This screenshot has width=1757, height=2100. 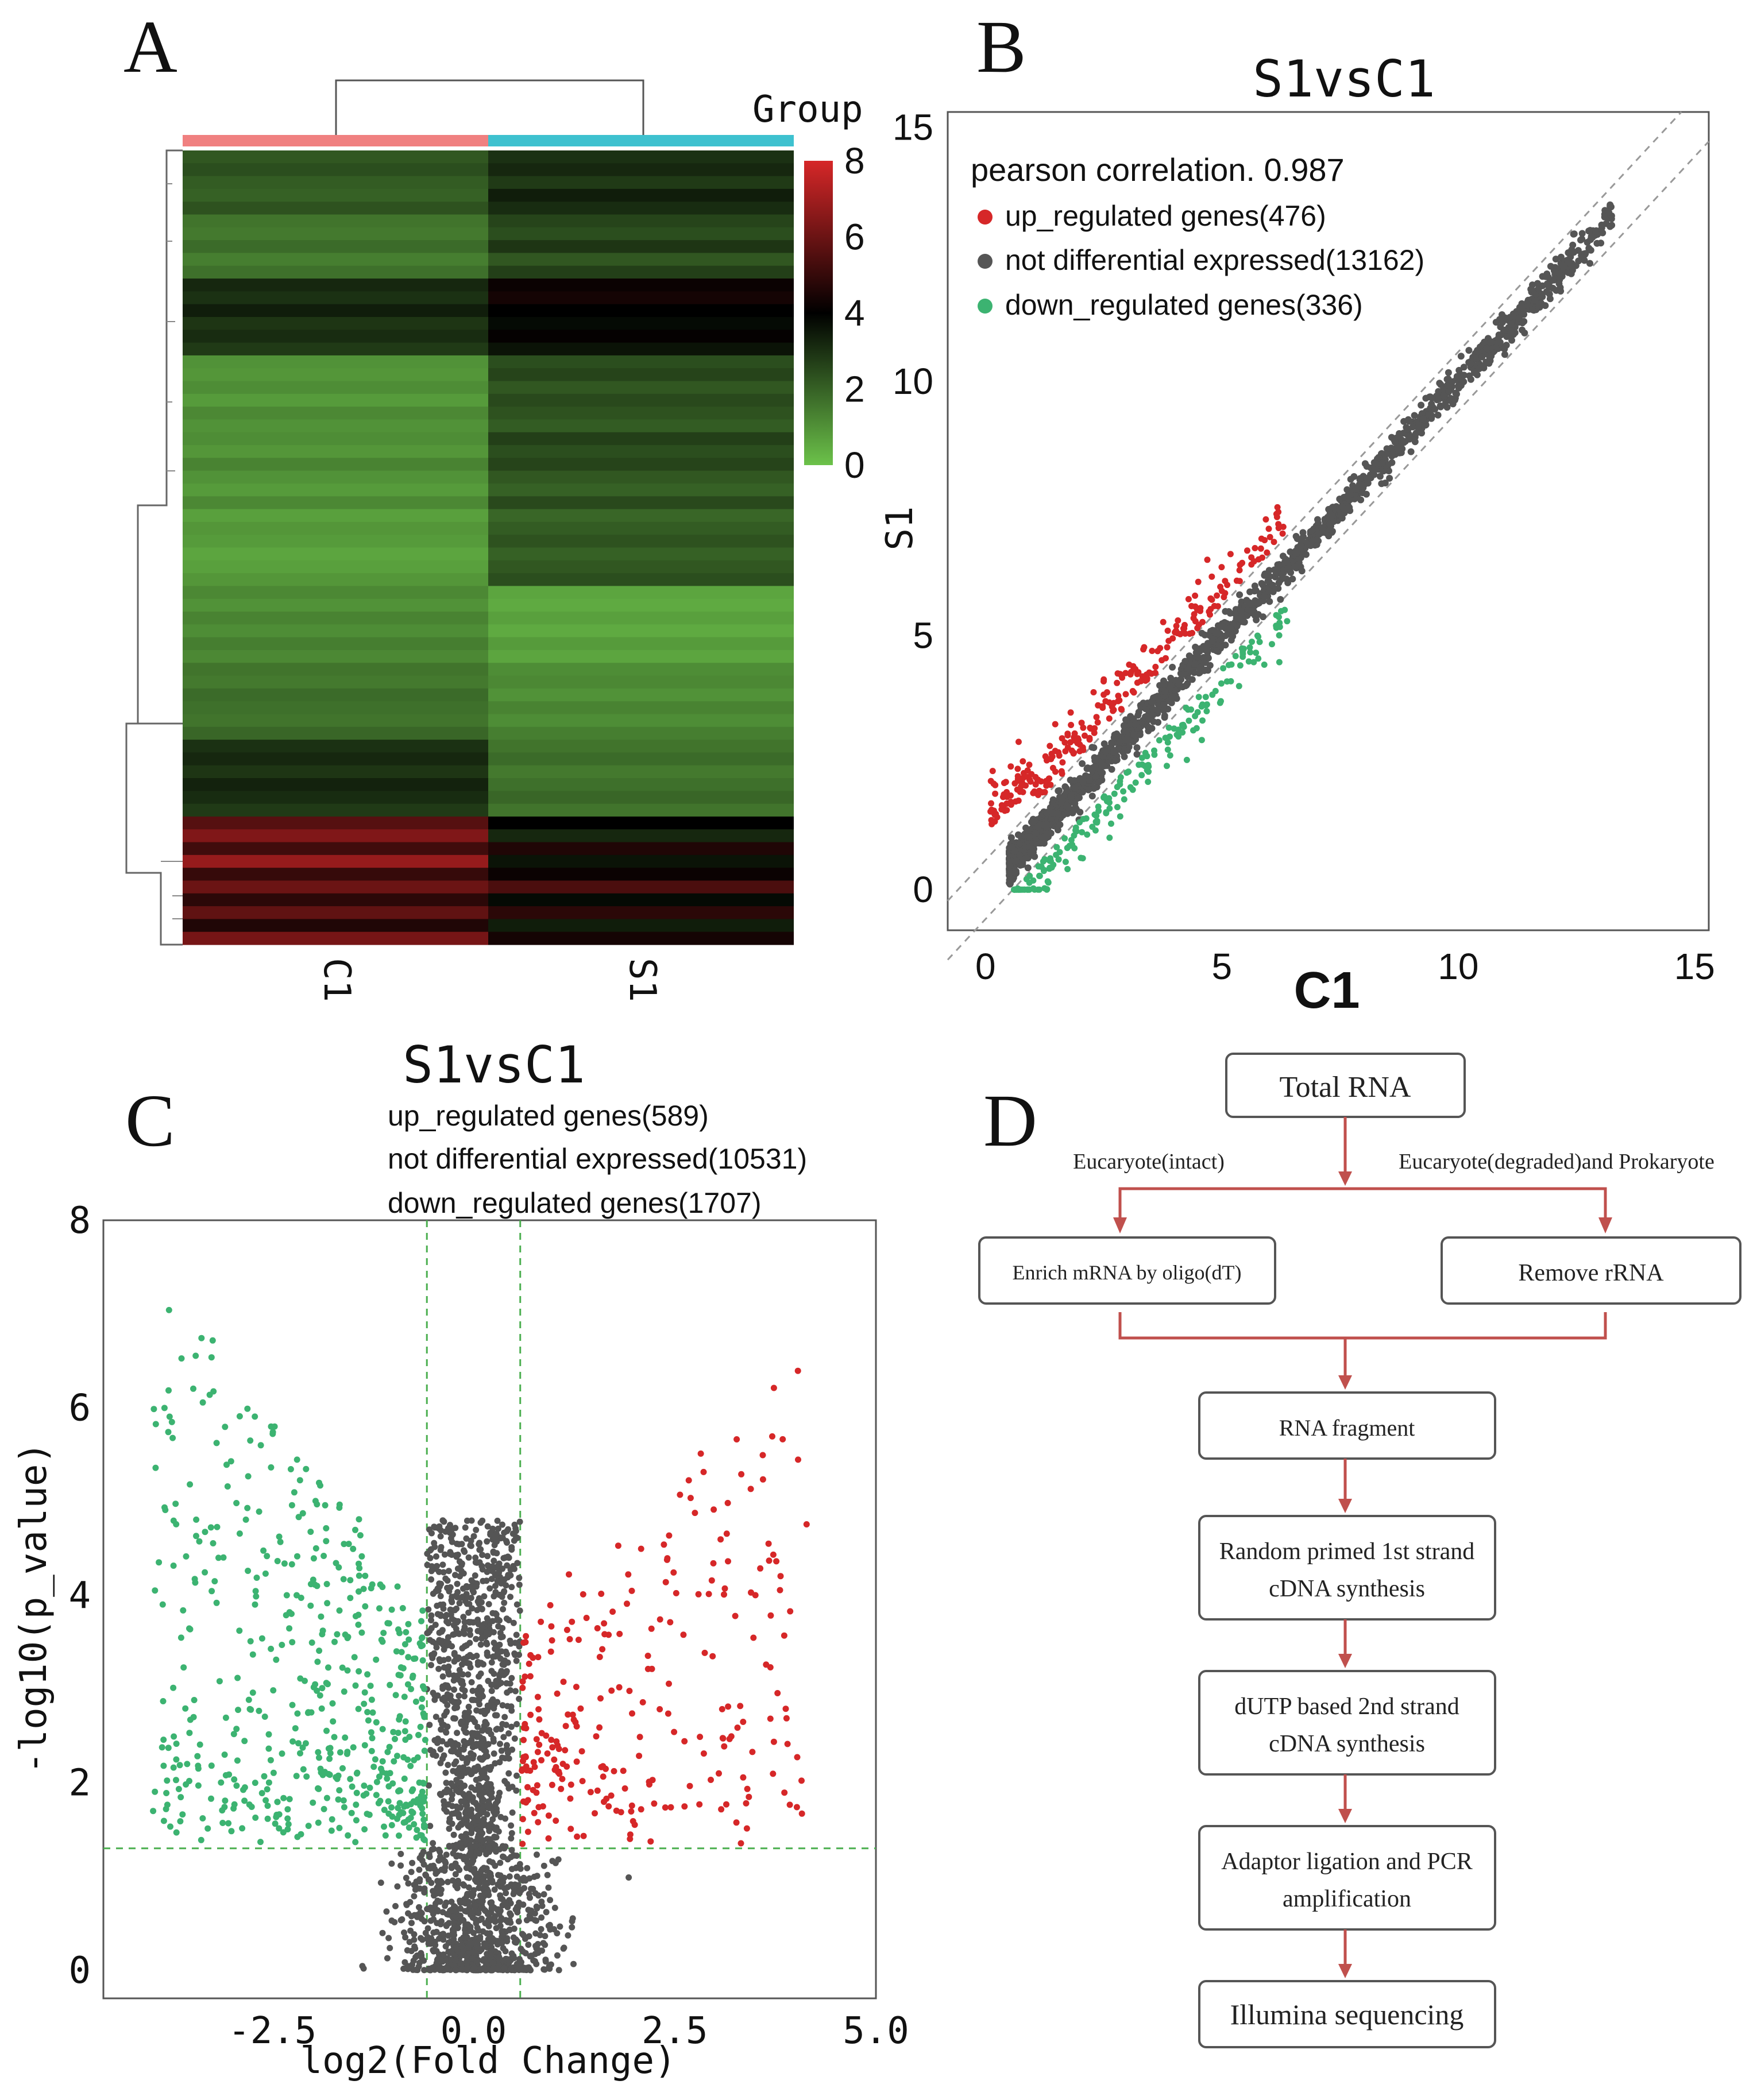 What do you see at coordinates (1347, 1425) in the screenshot?
I see `flow-box-fragment` at bounding box center [1347, 1425].